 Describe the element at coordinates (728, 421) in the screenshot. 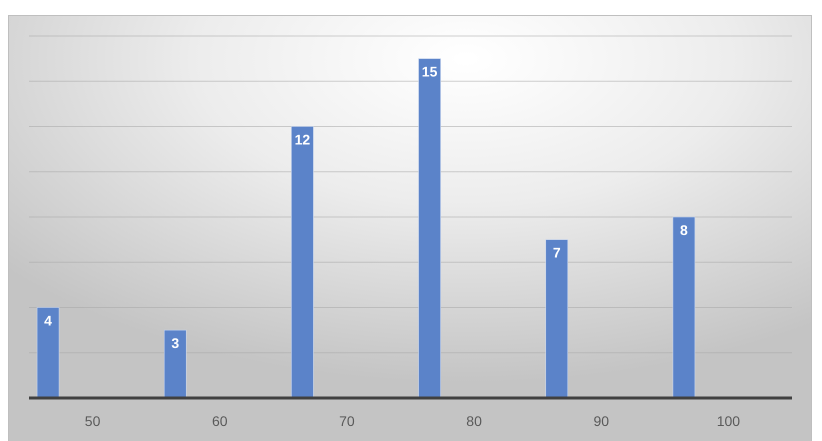

I see `x-tick-label: 100` at that location.